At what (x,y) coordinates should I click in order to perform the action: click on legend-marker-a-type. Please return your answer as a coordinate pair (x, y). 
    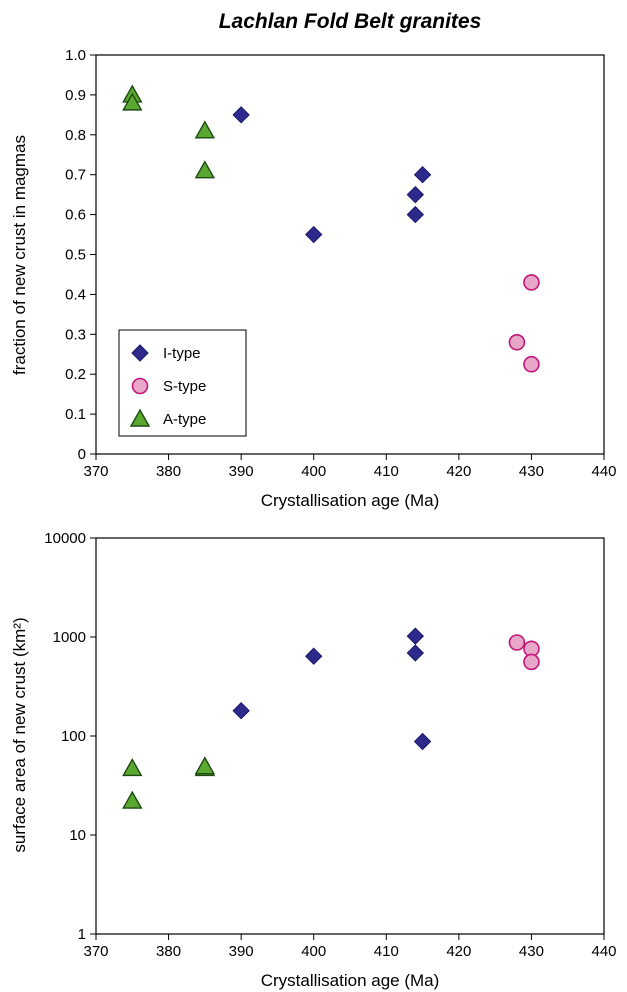
    Looking at the image, I should click on (140, 417).